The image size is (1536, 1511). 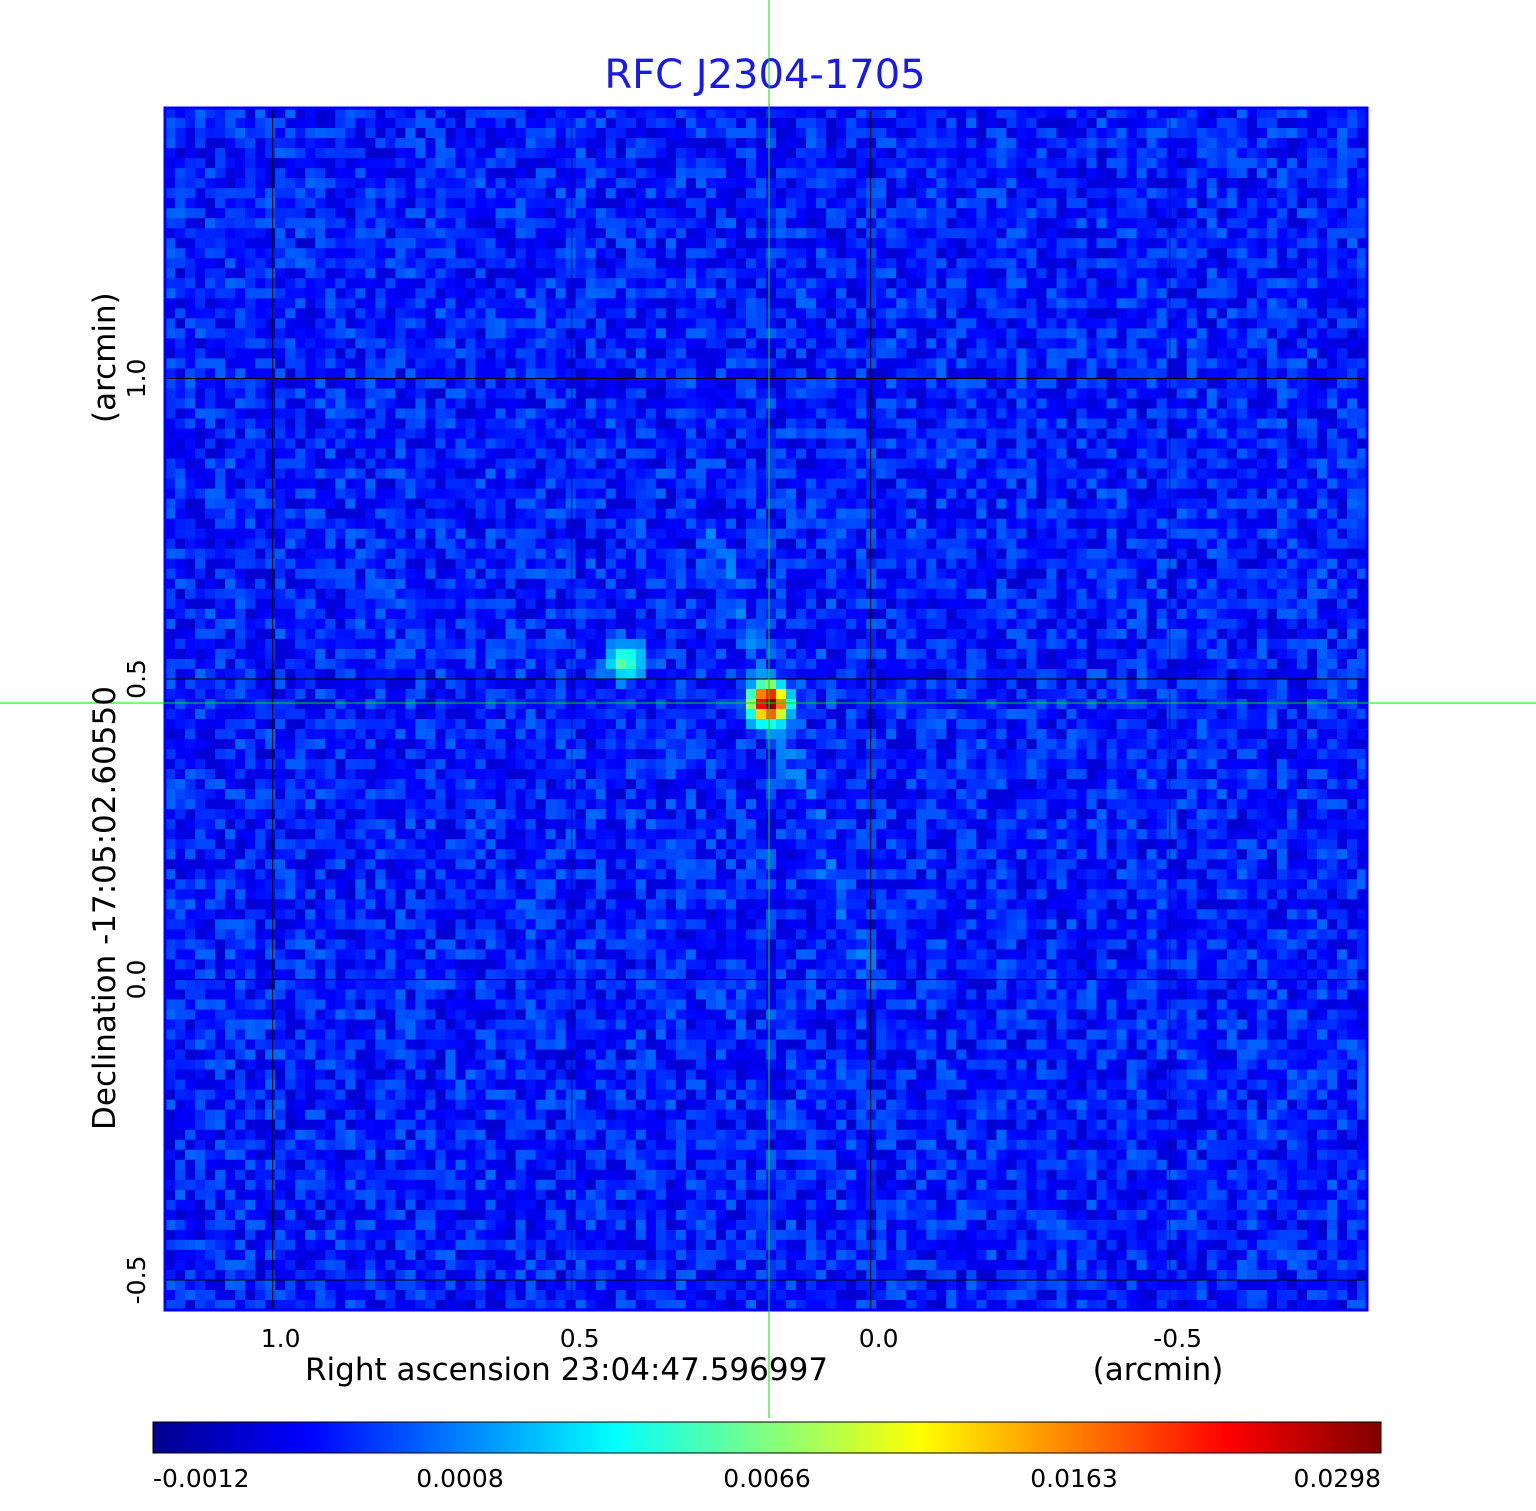 I want to click on colorbar, so click(x=767, y=1437).